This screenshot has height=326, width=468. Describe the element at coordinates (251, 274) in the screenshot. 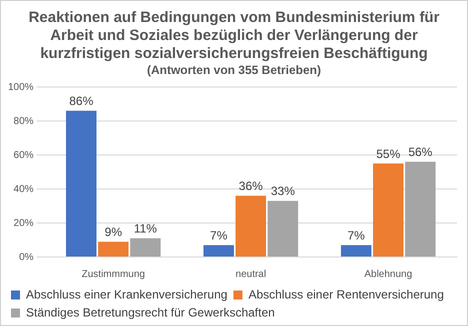

I see `x-tick-label: neutral` at that location.